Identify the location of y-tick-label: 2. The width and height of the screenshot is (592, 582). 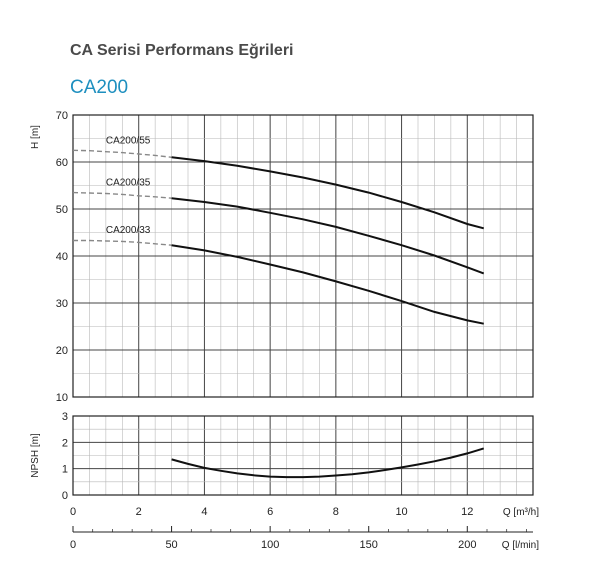
(65, 443).